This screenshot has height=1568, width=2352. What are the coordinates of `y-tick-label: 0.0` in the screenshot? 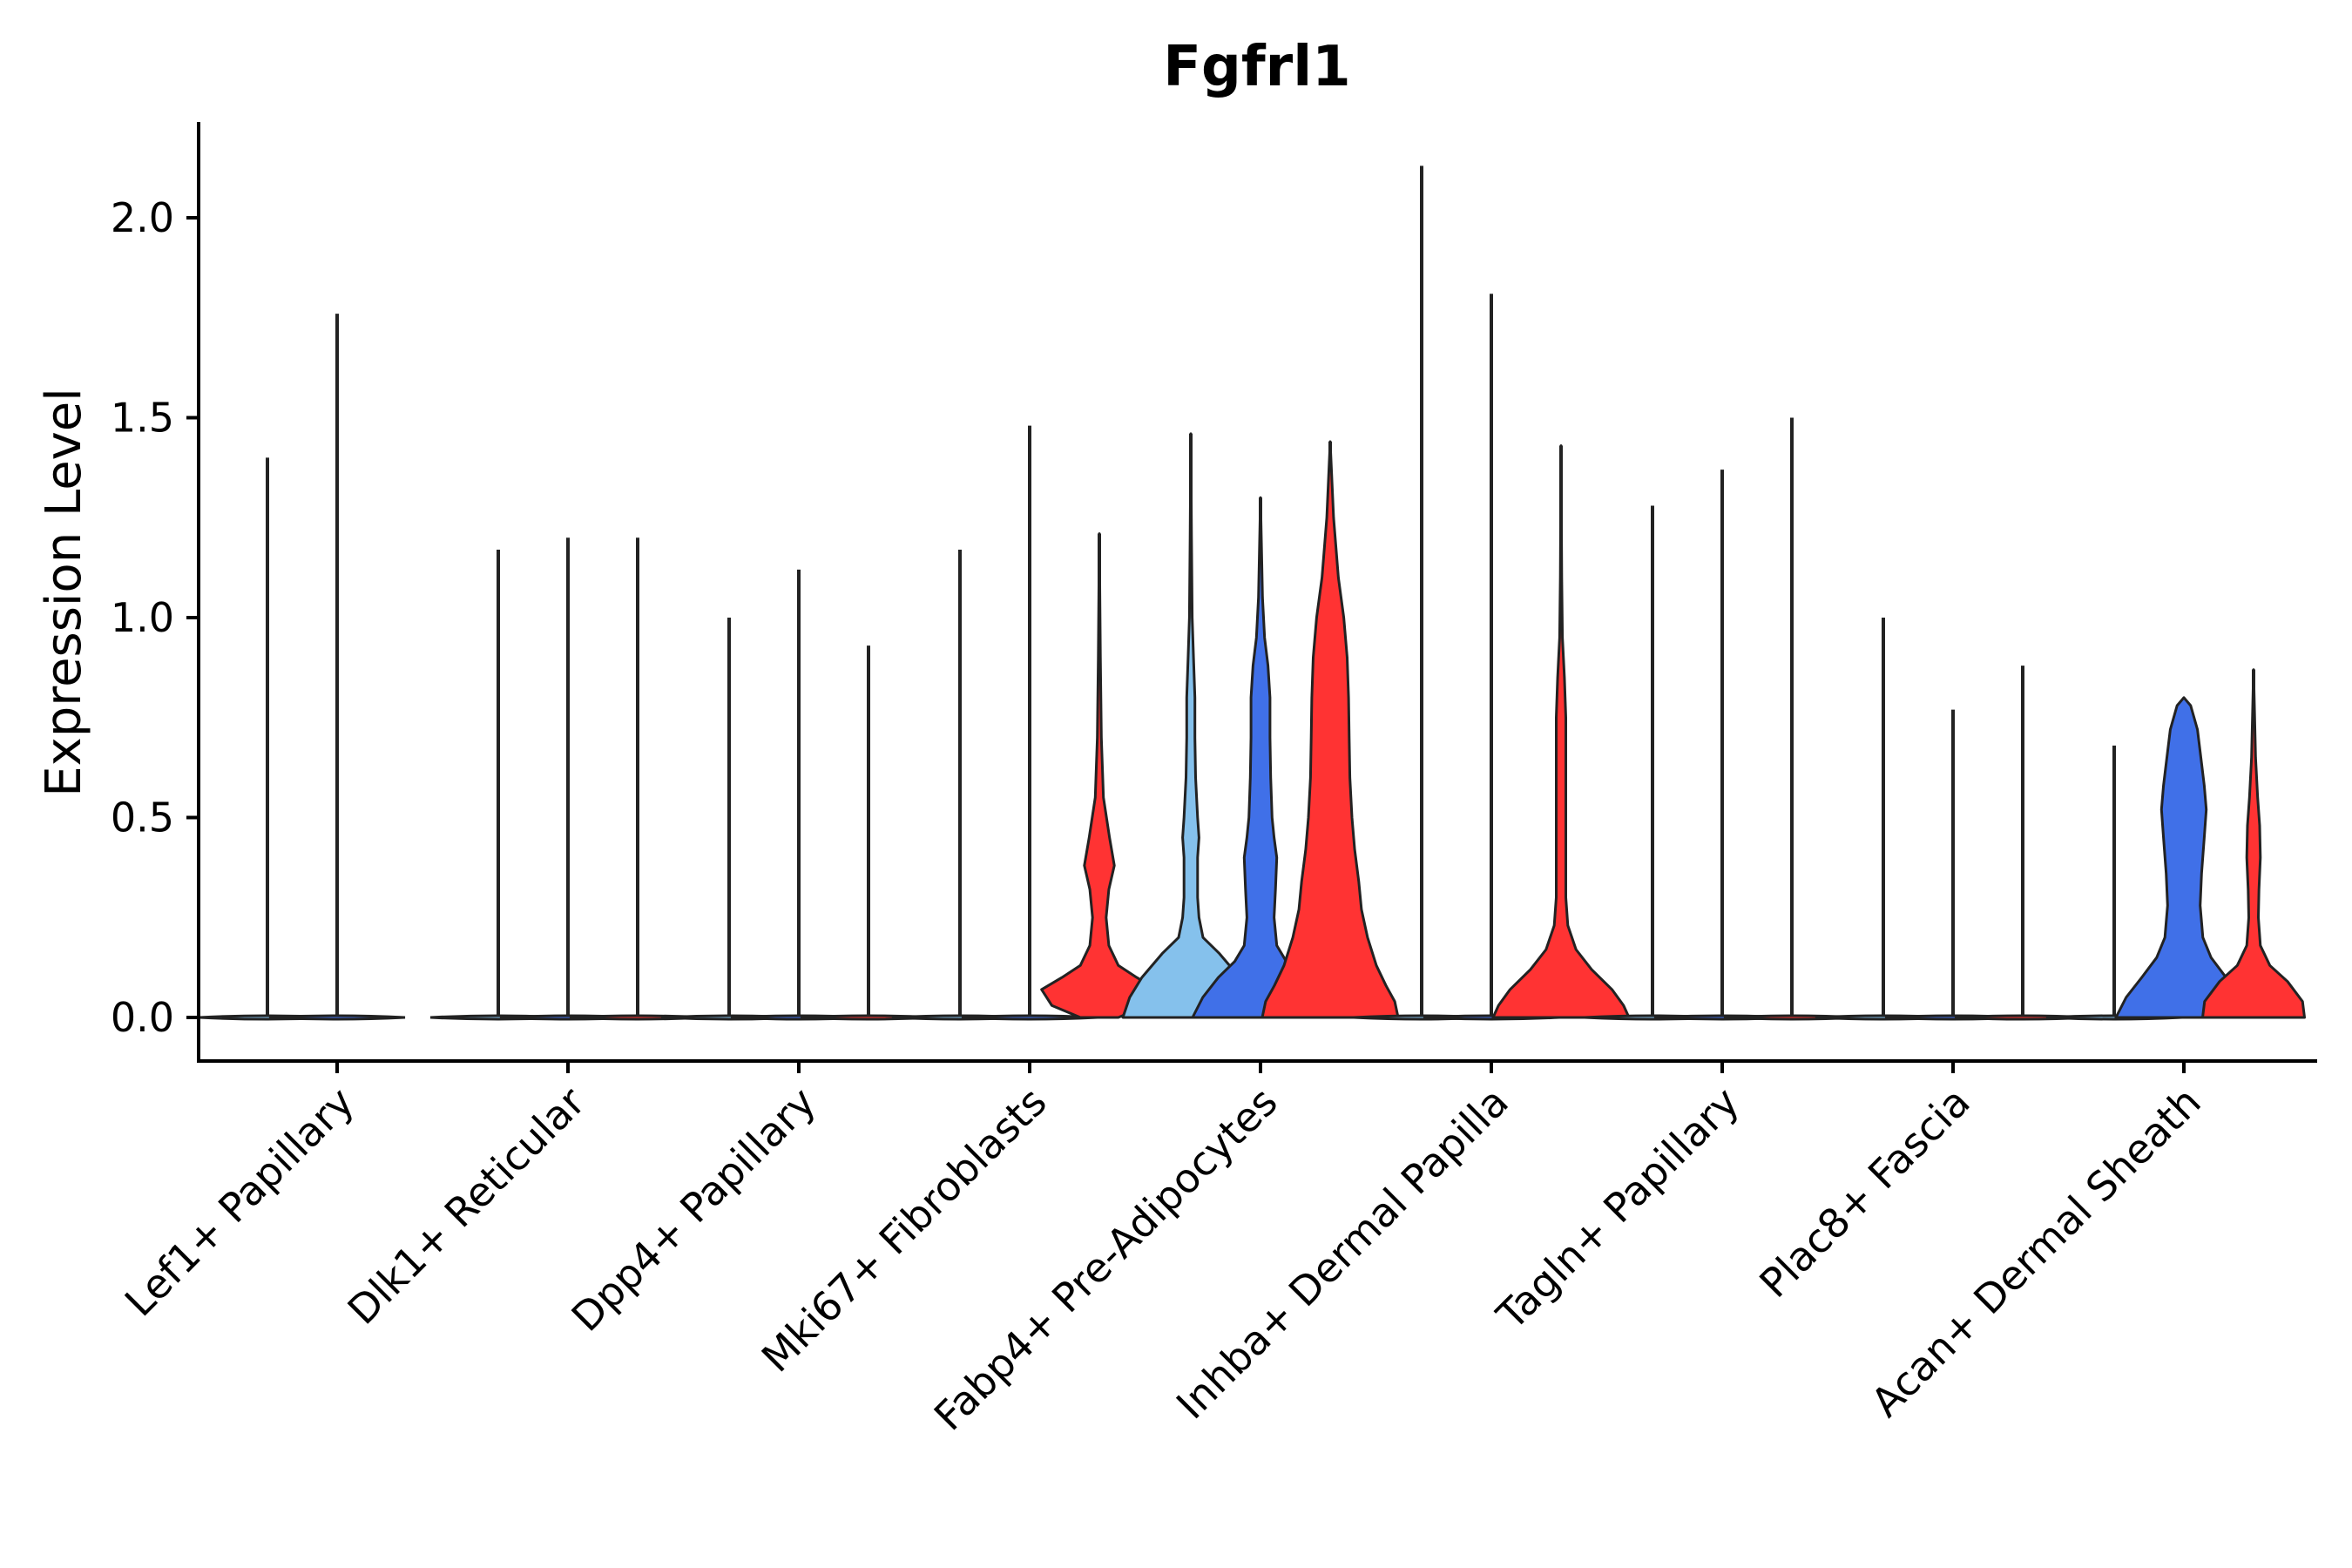 It's located at (142, 1017).